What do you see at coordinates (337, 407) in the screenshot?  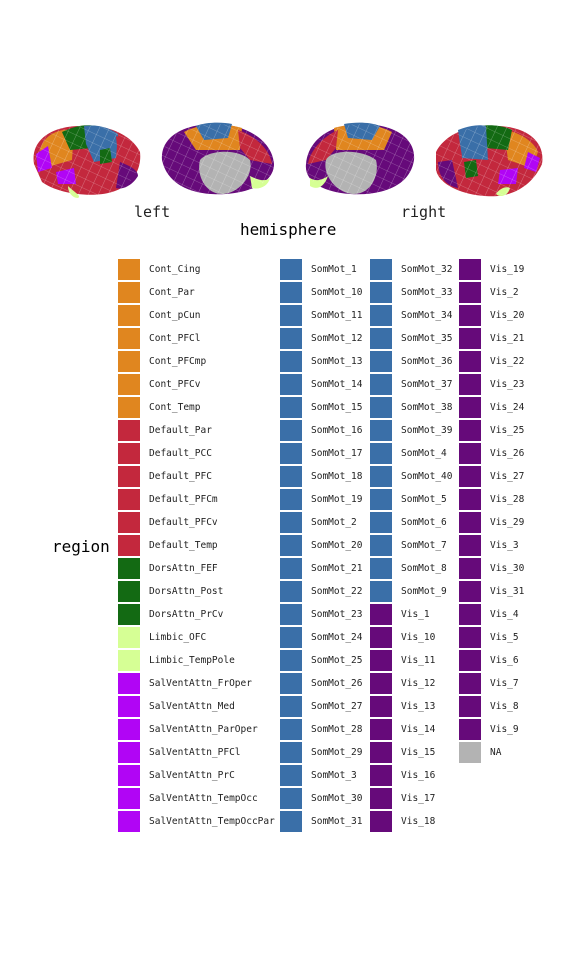 I see `legend-label: SomMot_15` at bounding box center [337, 407].